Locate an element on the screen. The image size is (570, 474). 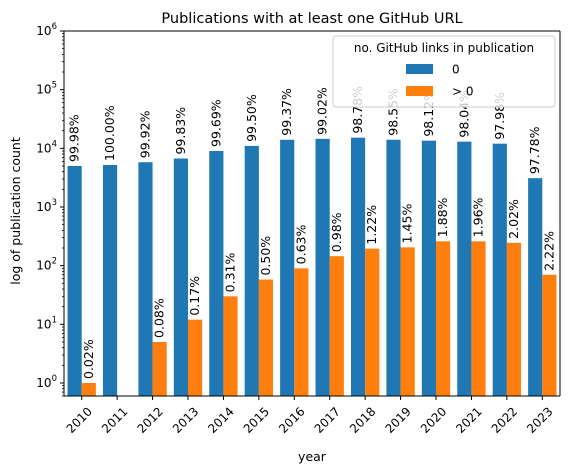
bar-value-label: 0.50% is located at coordinates (265, 256).